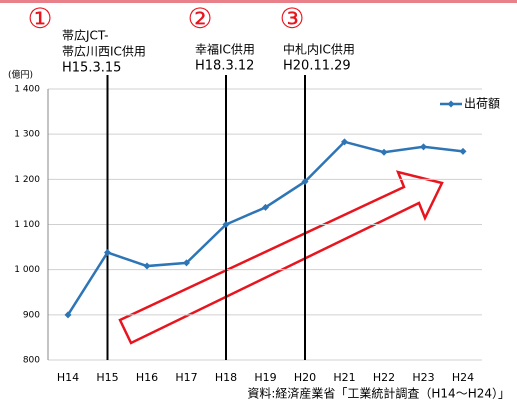 The image size is (517, 403). I want to click on legend-marker, so click(451, 104).